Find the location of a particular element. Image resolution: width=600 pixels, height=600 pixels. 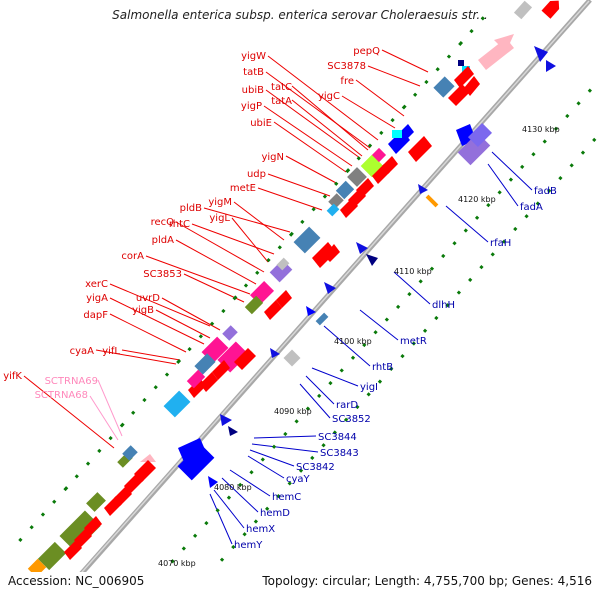

gene-label: fadA is located at coordinates (531, 207).